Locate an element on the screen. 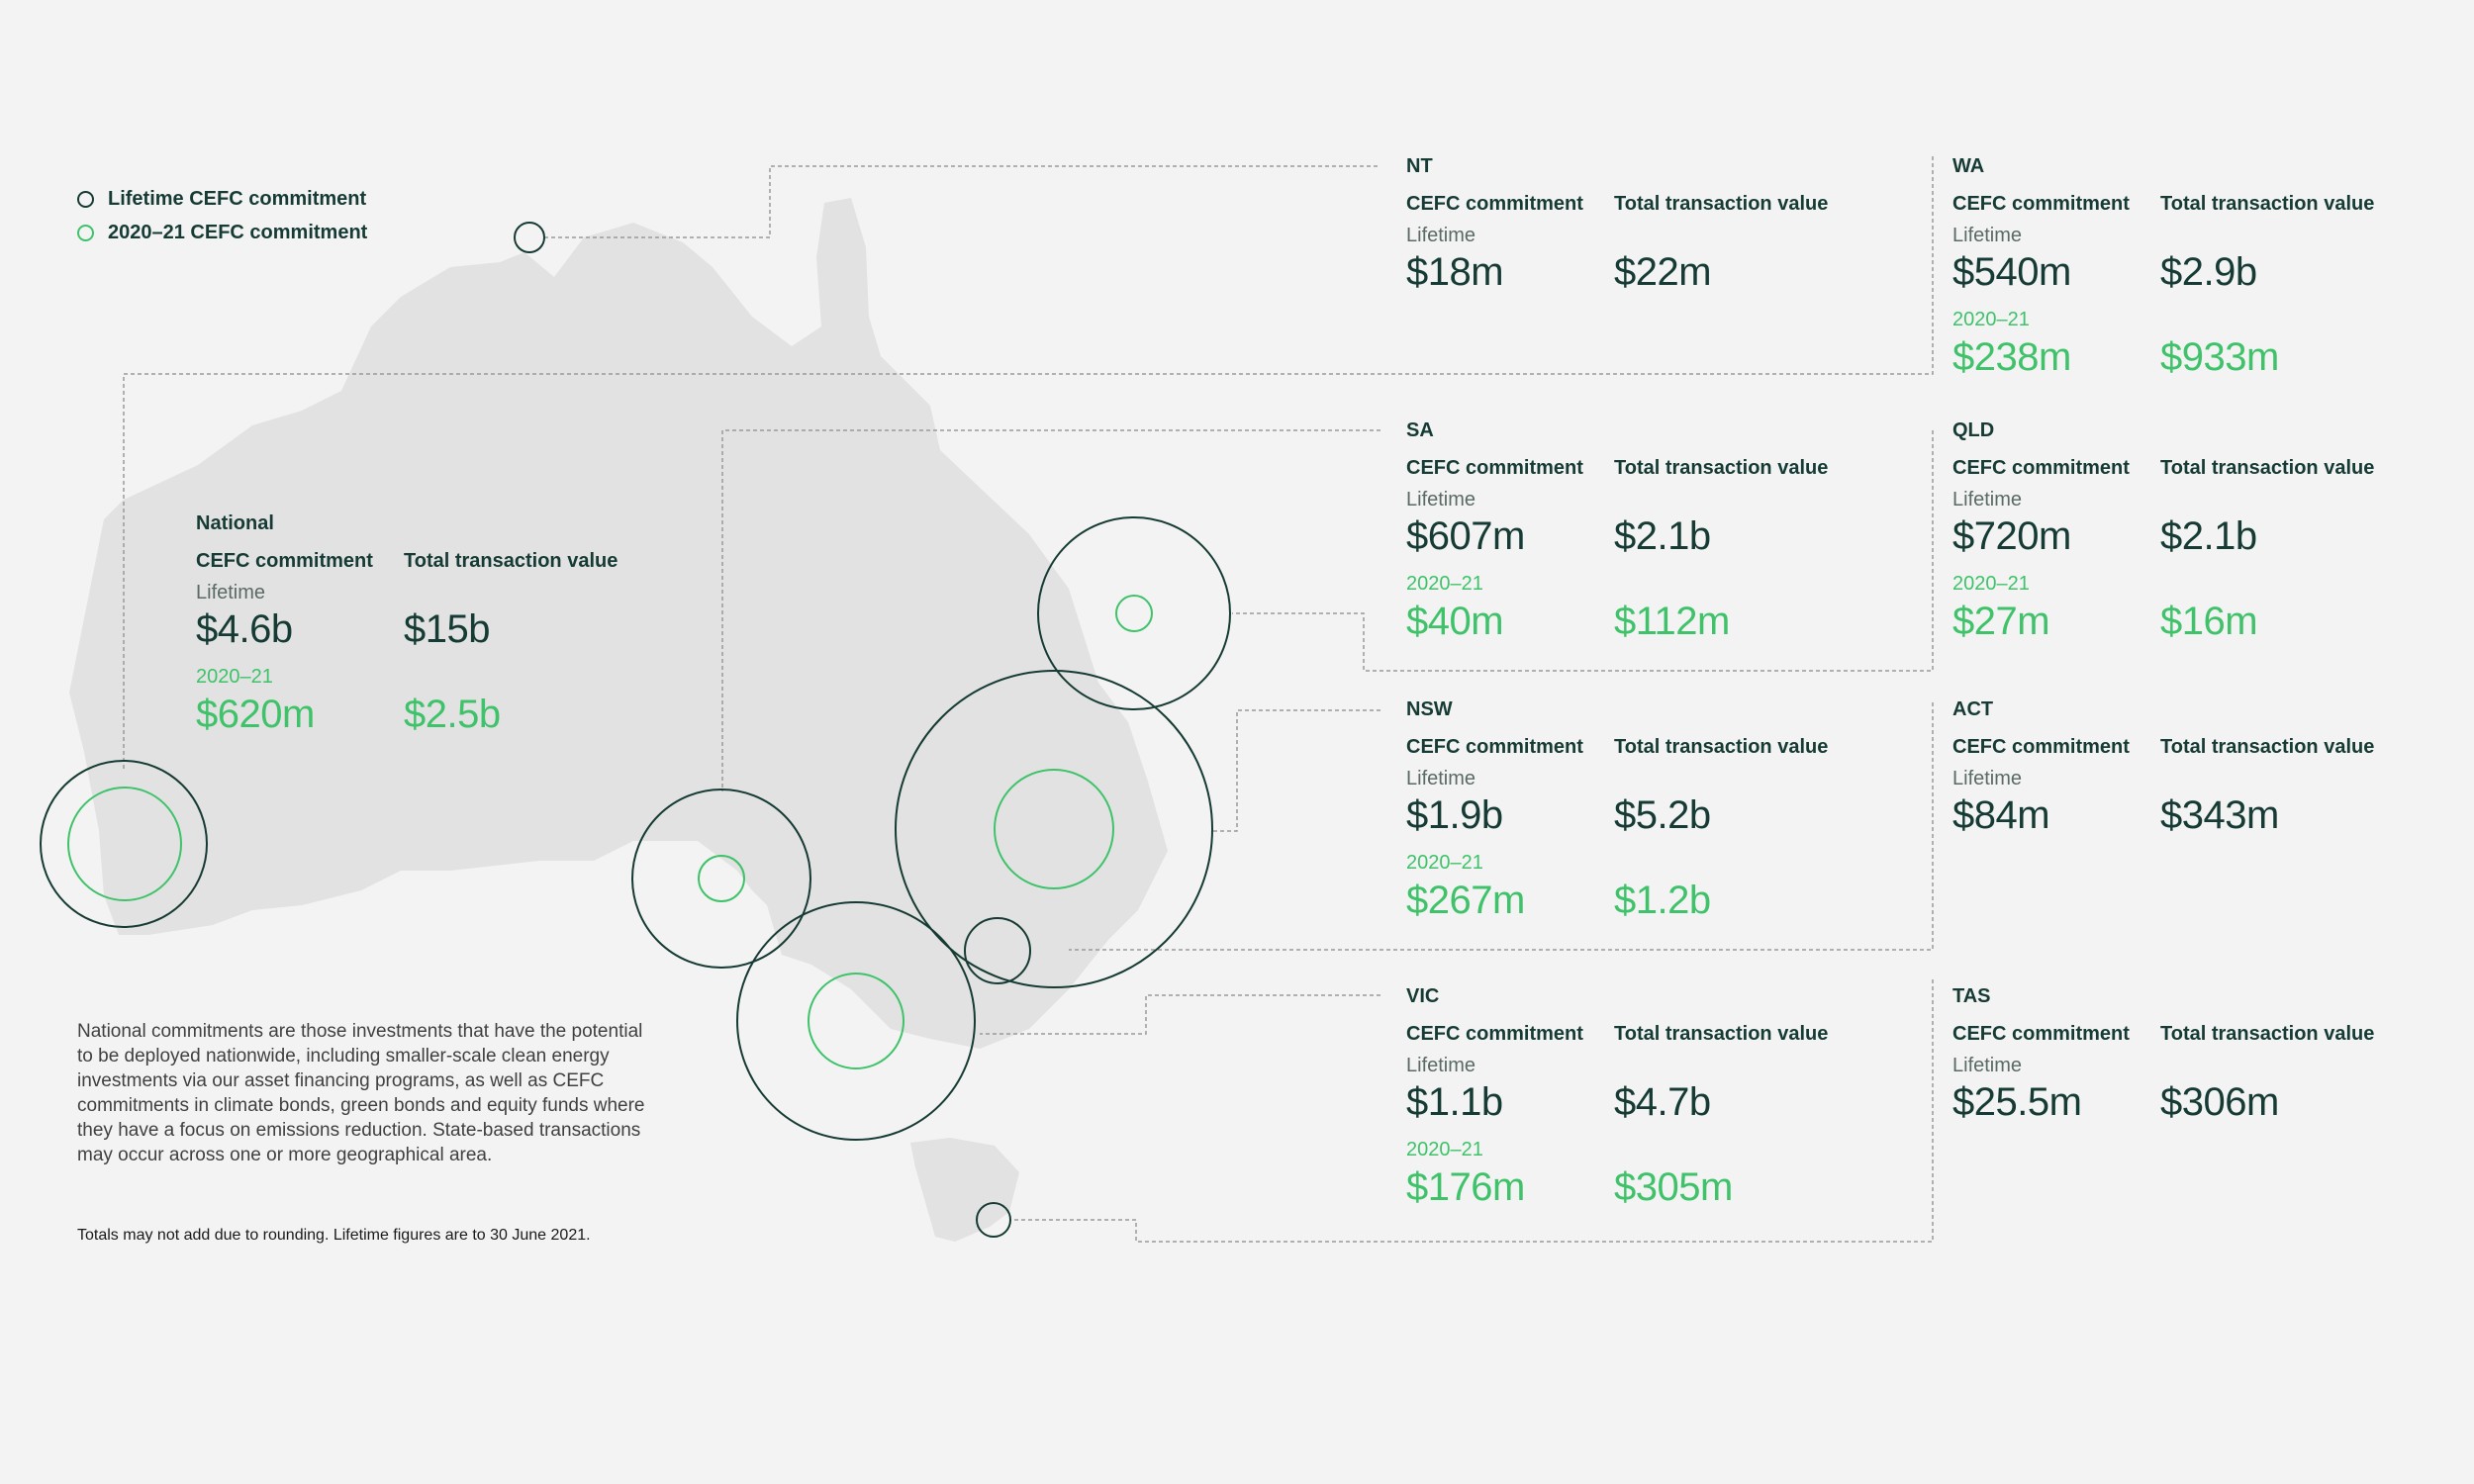 The height and width of the screenshot is (1484, 2474). qld-lifetime-circle is located at coordinates (1134, 613).